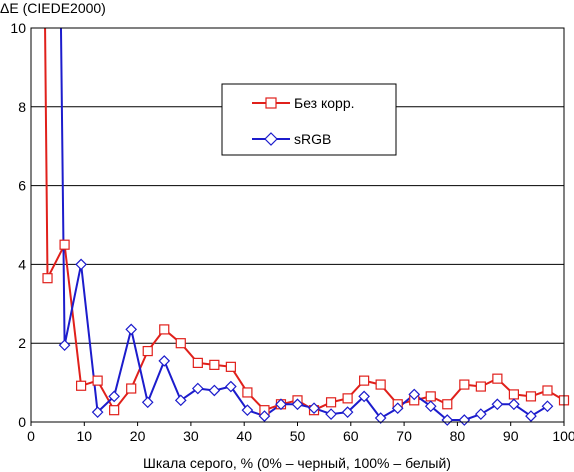  Describe the element at coordinates (85, 436) in the screenshot. I see `x-tick-label: 10` at that location.